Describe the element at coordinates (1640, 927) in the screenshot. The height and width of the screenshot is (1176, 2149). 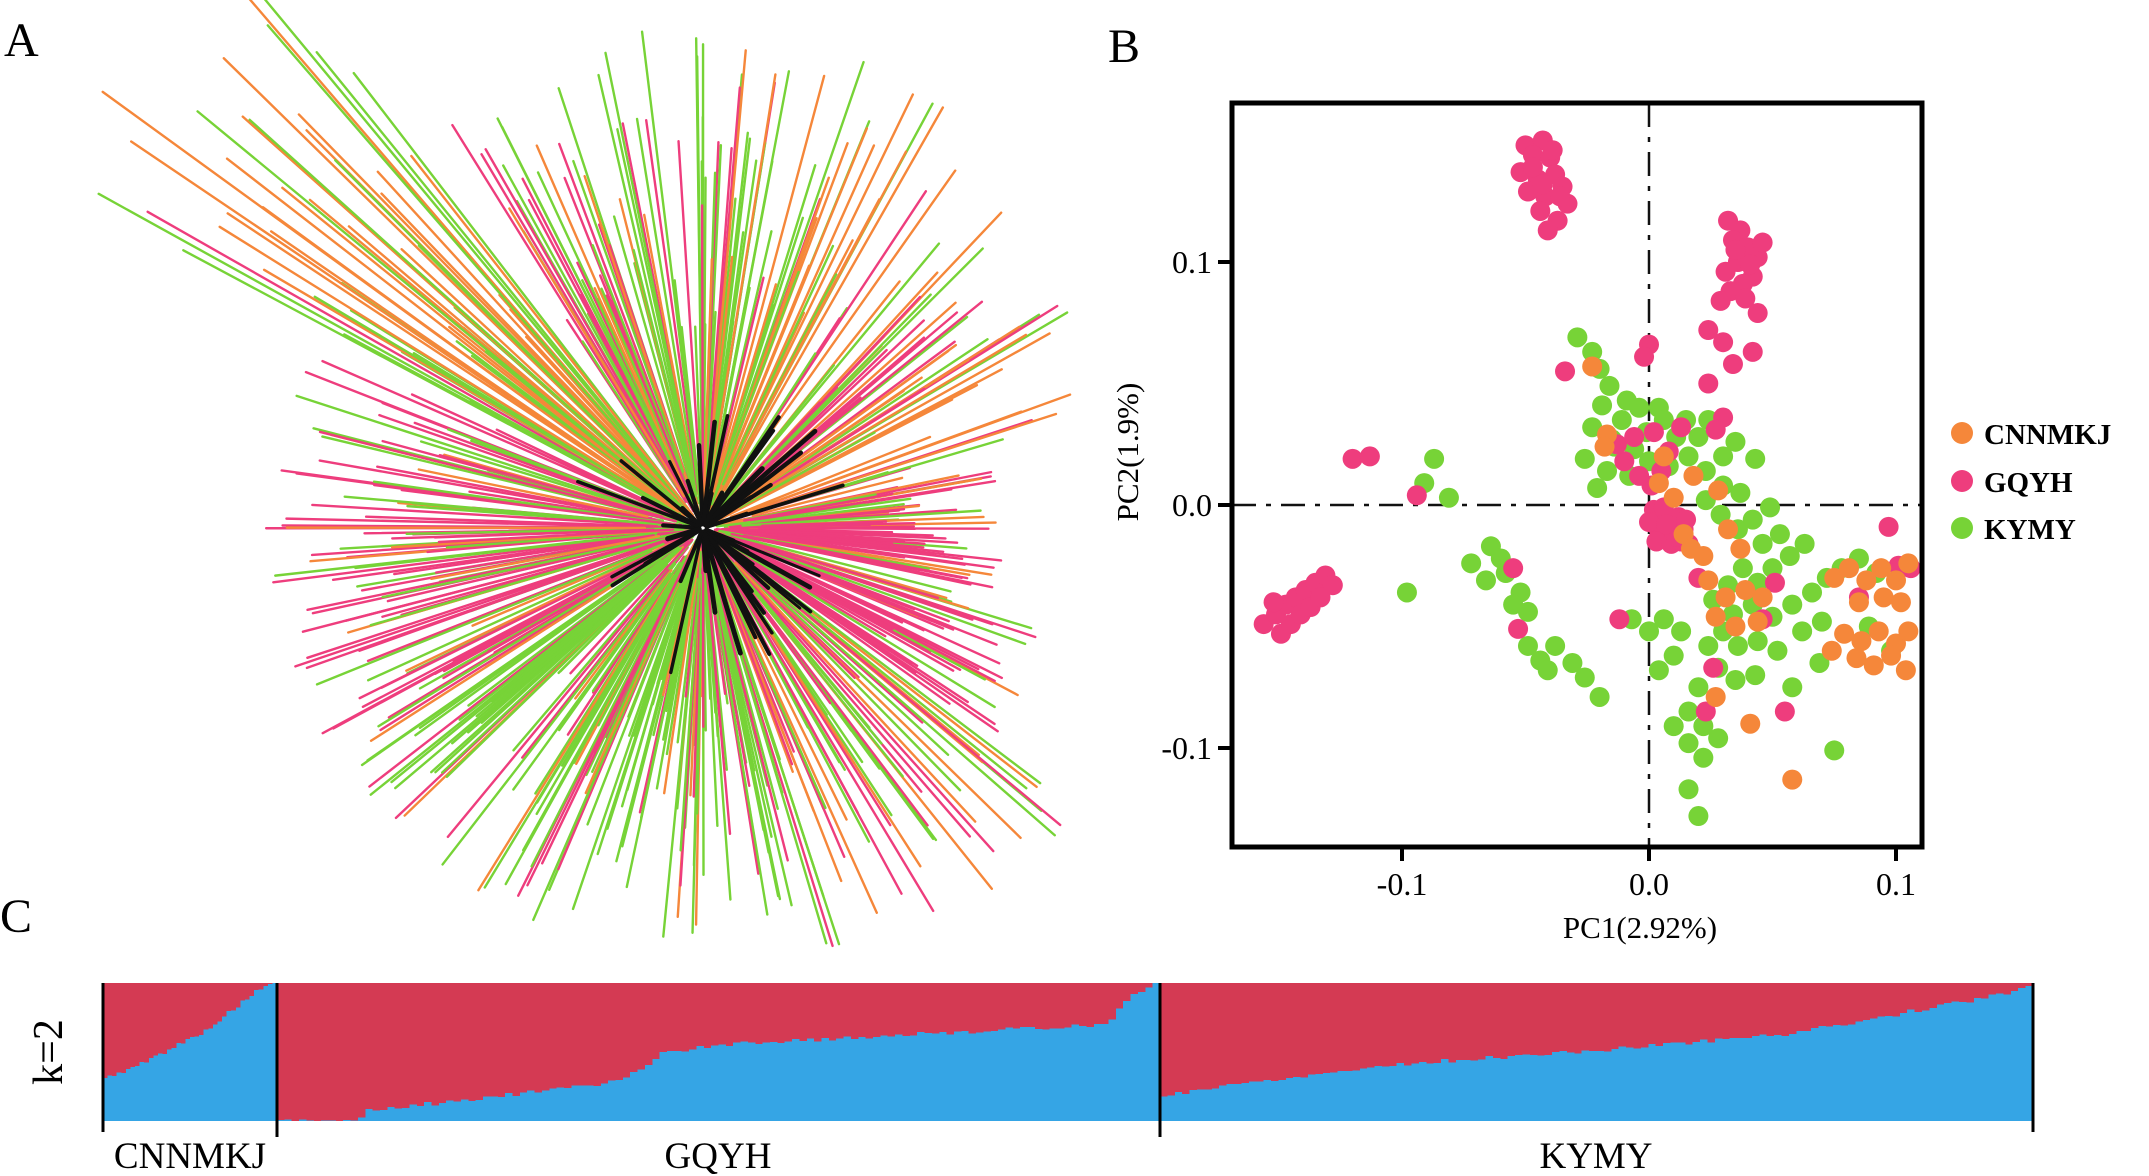
I see `pca-x-axis-label: PC1(2.92%)` at that location.